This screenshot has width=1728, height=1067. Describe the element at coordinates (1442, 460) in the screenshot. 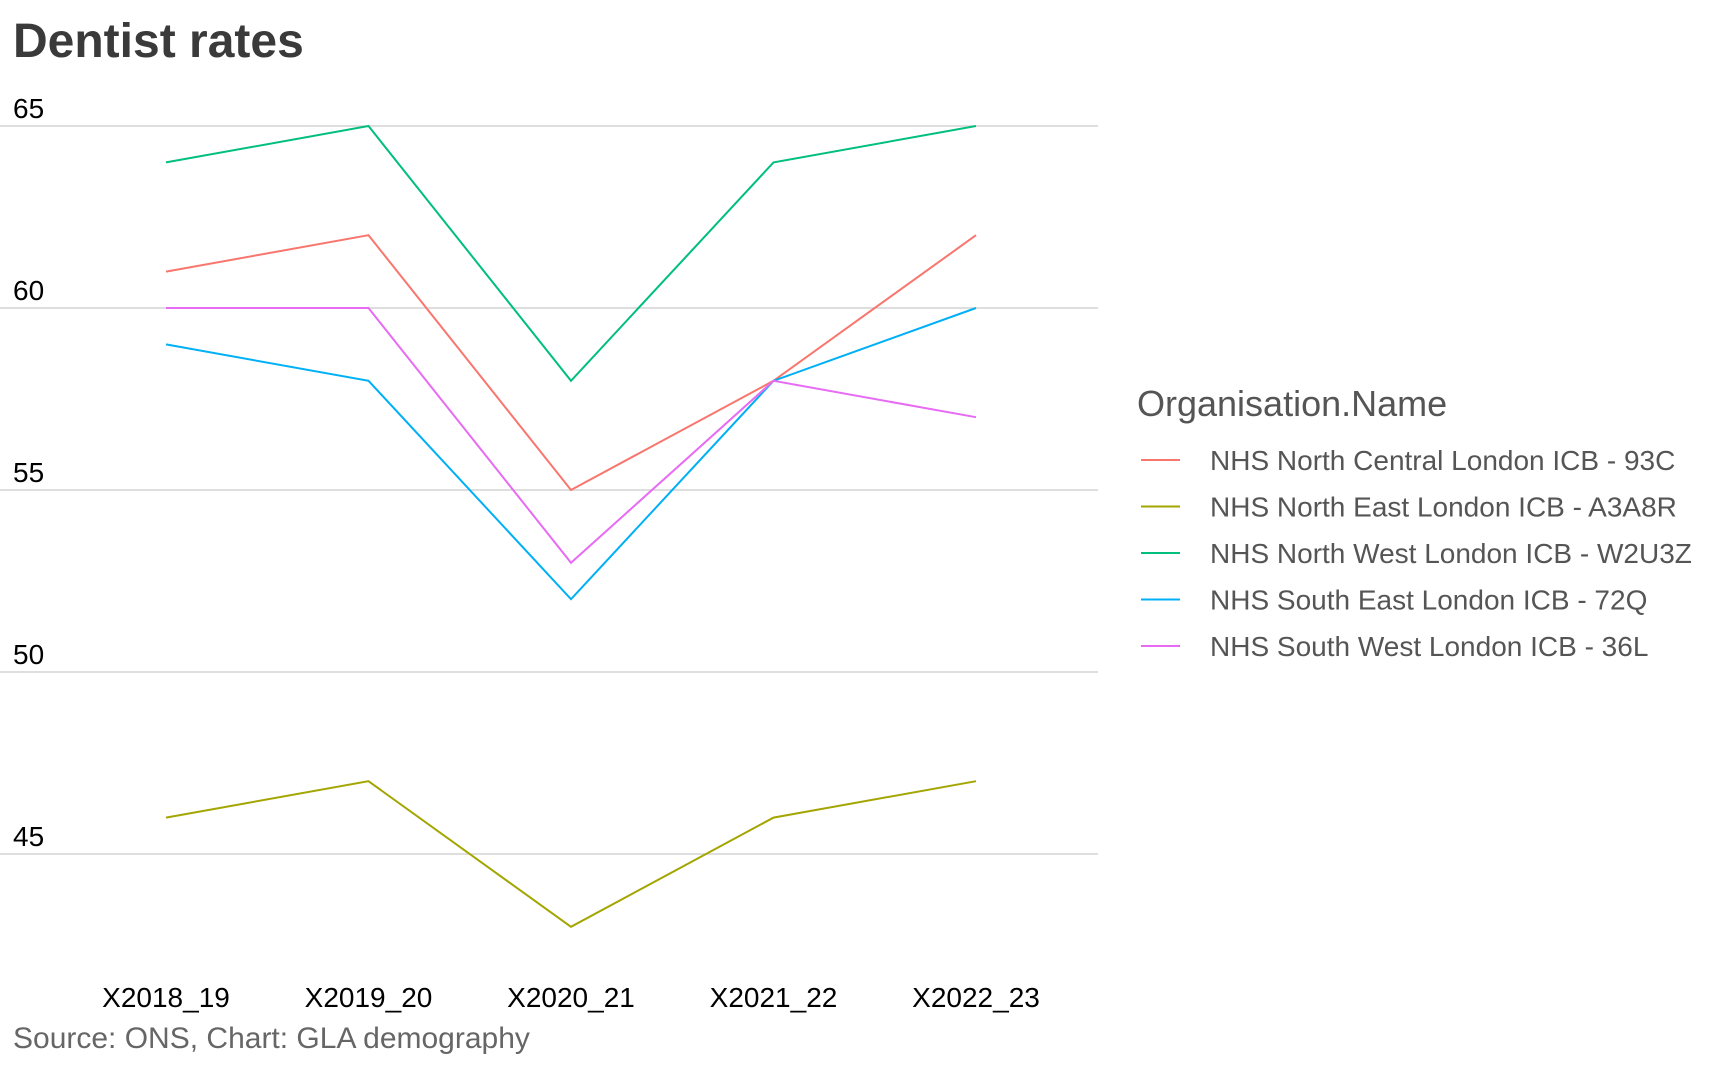

I see `legend-label-1: NHS North Central London ICB - 93C` at that location.